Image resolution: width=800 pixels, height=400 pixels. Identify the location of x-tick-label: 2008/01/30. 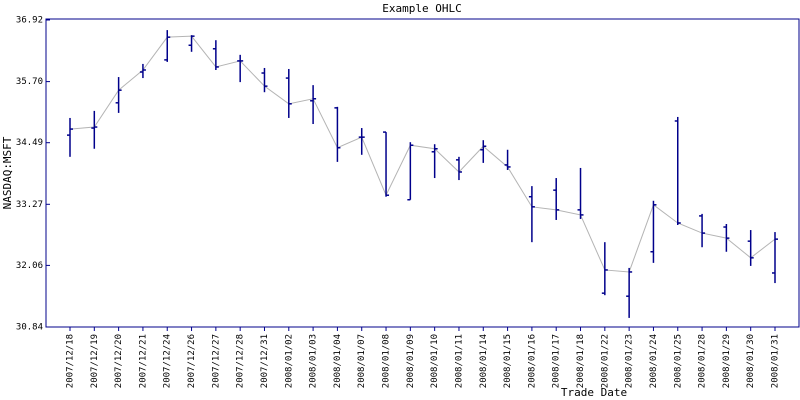
(751, 361).